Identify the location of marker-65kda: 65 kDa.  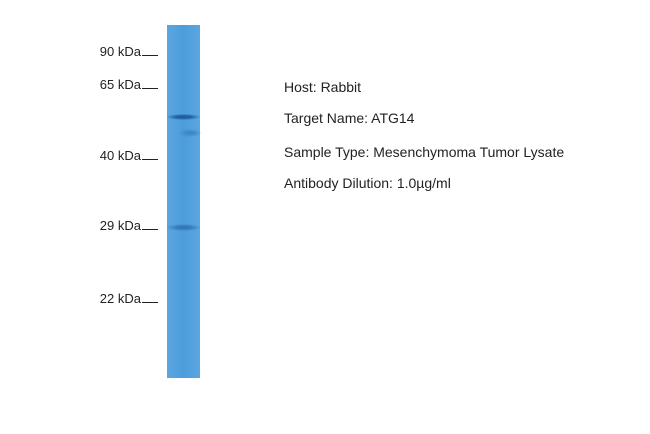
(129, 84).